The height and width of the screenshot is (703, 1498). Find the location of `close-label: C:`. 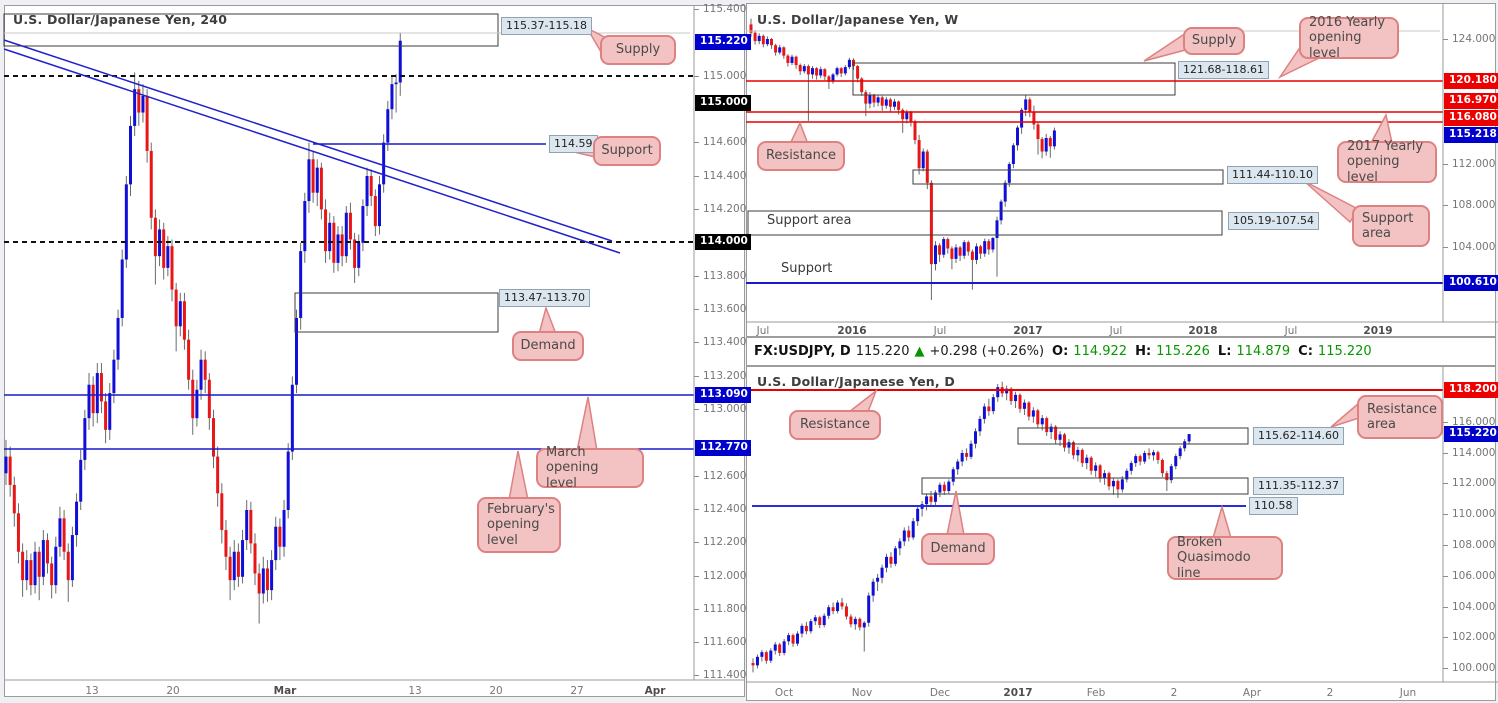

close-label: C: is located at coordinates (1305, 351).